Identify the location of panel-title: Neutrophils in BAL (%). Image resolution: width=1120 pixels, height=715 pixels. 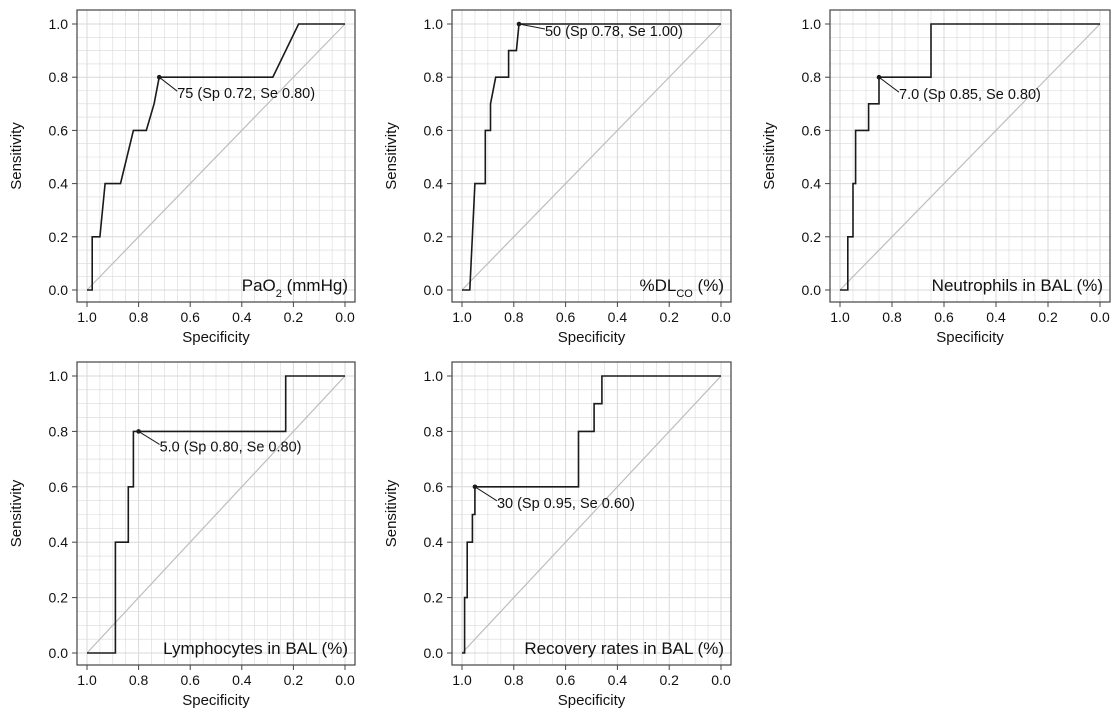
(1017, 285).